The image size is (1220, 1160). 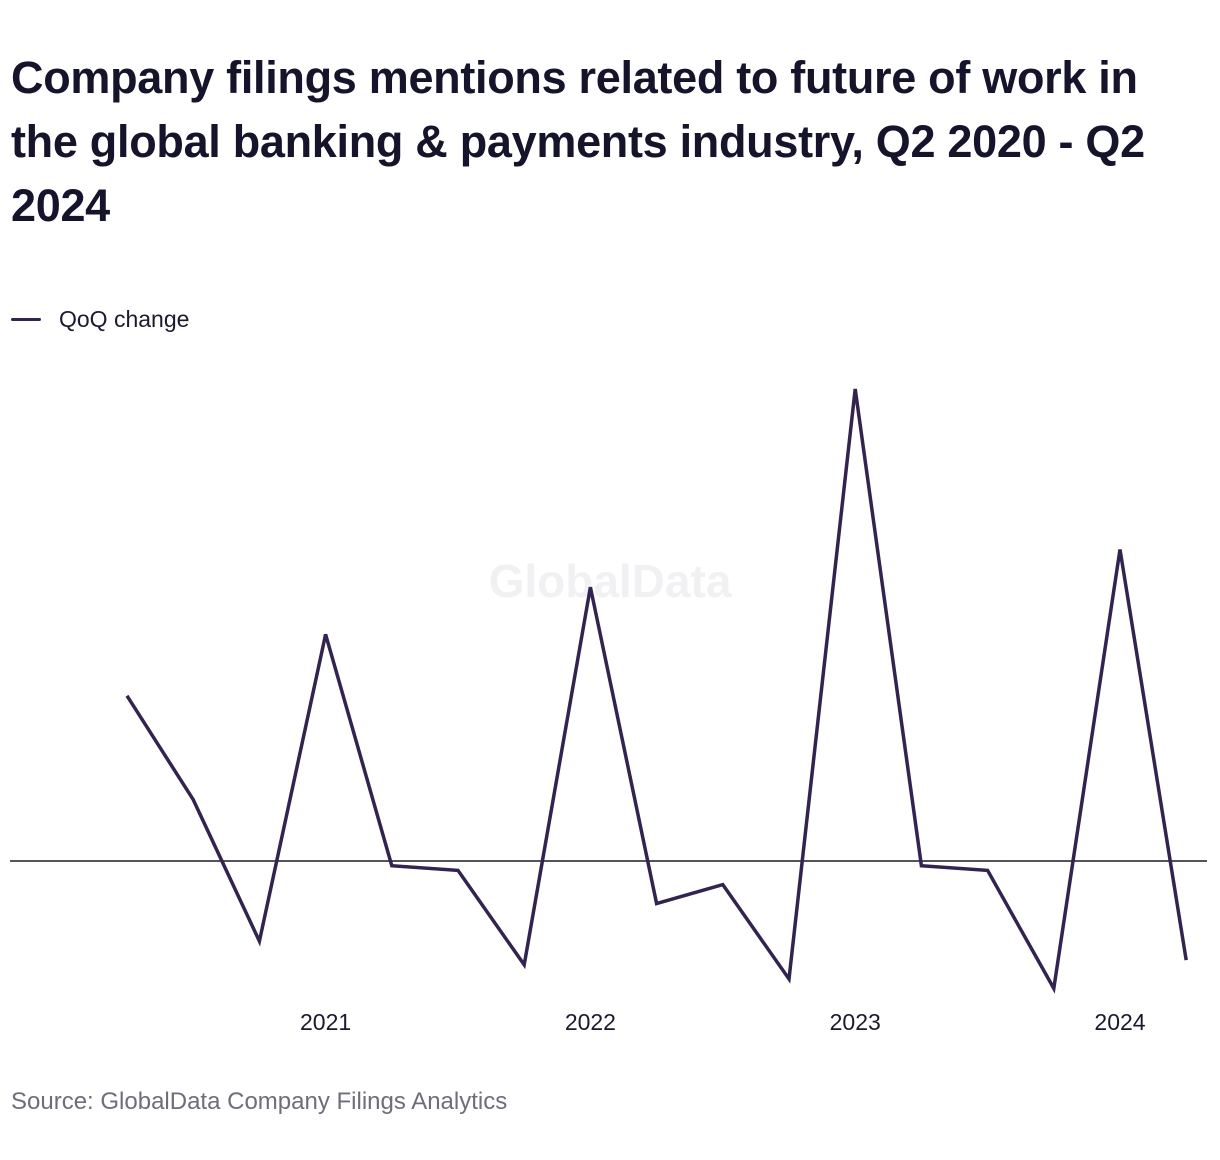 I want to click on data-point-q3-2023, so click(x=988, y=870).